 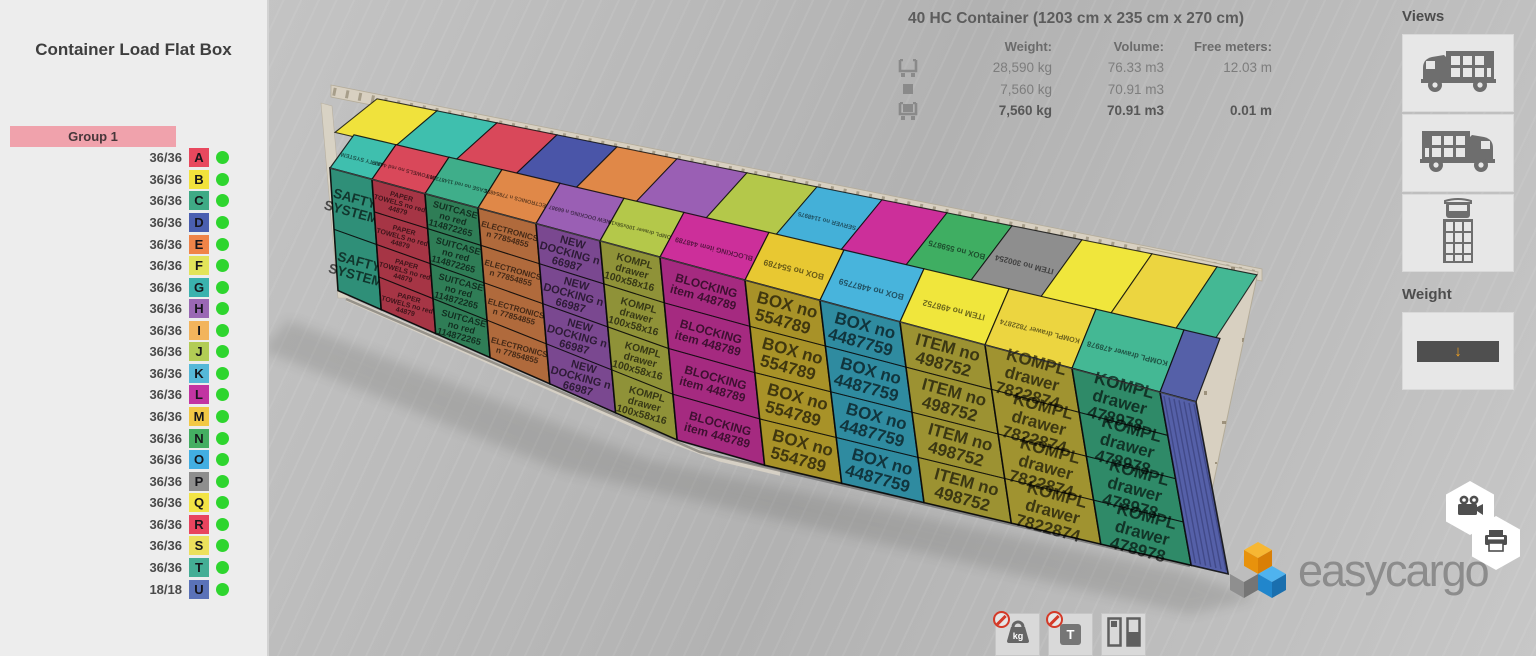 I want to click on item-color-badge: R, so click(x=199, y=524).